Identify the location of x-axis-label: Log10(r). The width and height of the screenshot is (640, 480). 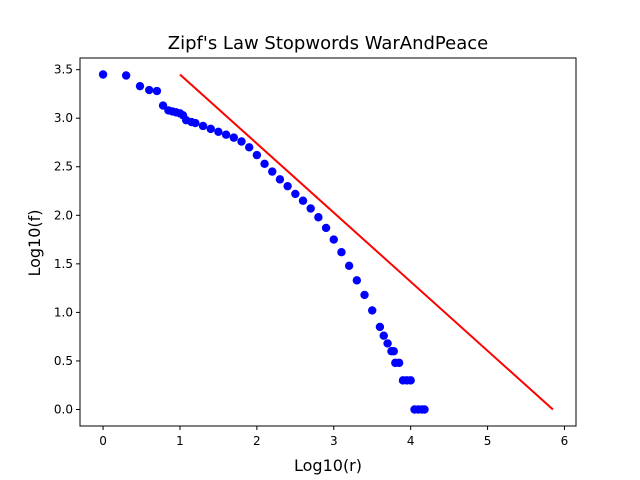
(328, 465).